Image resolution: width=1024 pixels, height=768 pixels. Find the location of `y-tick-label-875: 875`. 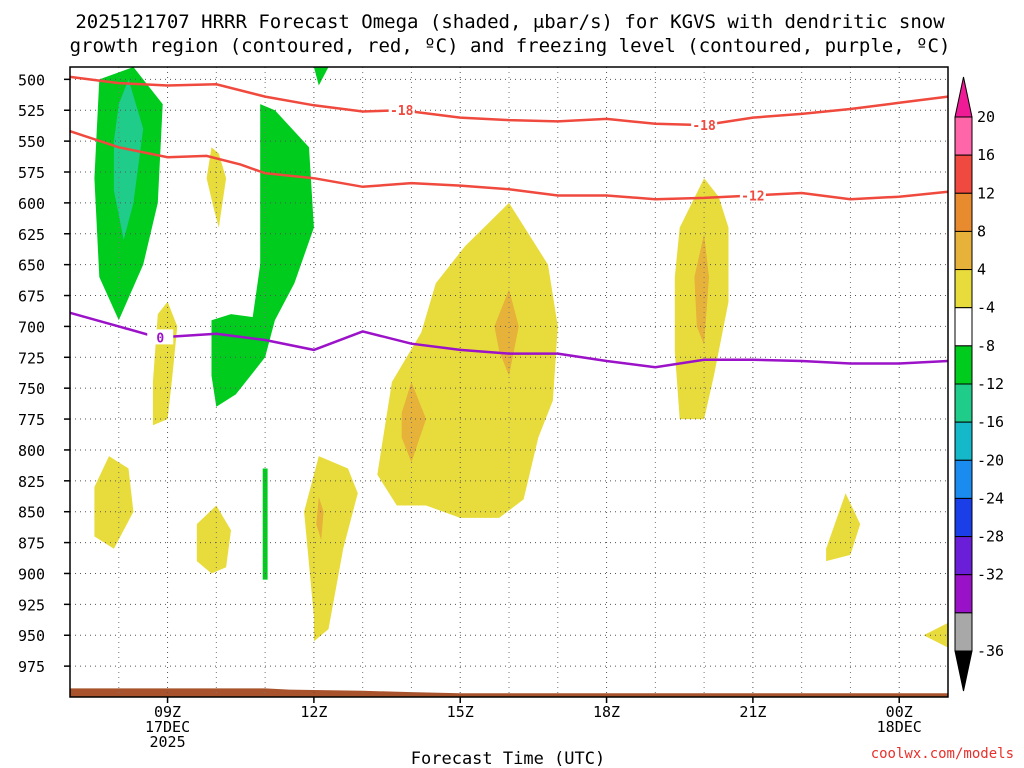

y-tick-label-875: 875 is located at coordinates (31, 544).